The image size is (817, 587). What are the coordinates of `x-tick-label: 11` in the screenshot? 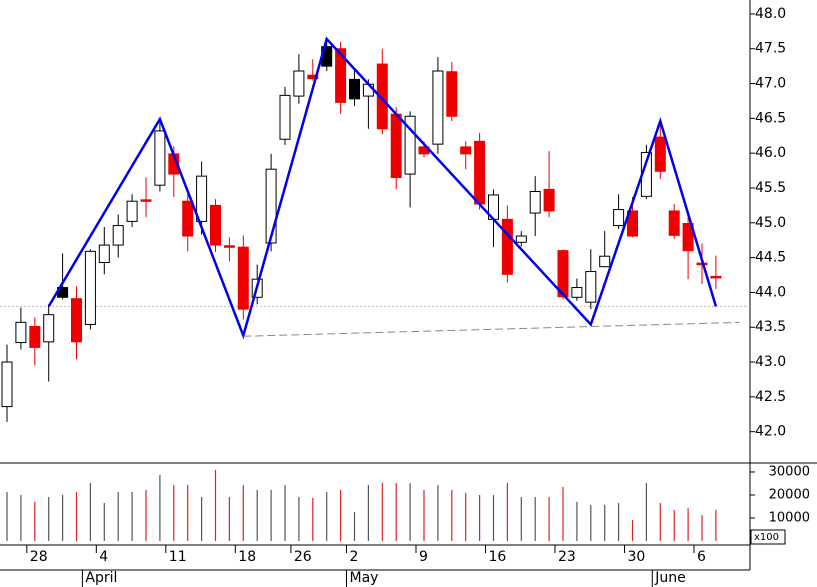 It's located at (178, 557).